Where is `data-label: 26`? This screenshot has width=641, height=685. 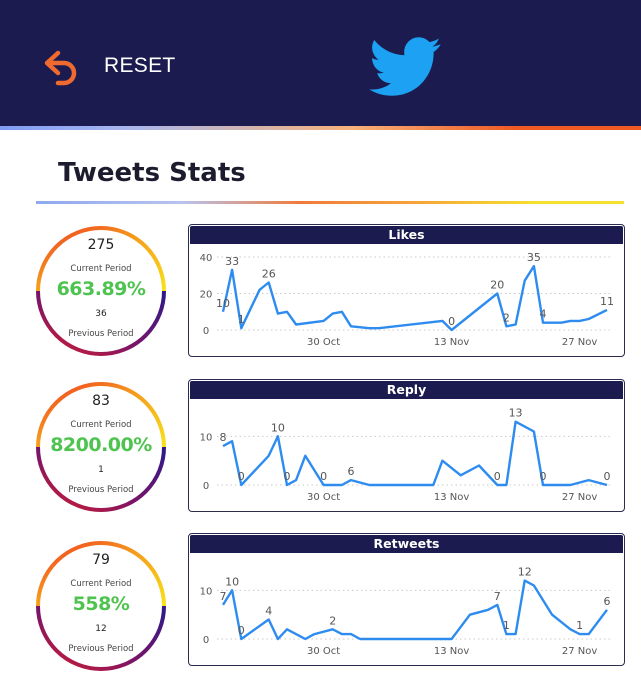 data-label: 26 is located at coordinates (269, 274).